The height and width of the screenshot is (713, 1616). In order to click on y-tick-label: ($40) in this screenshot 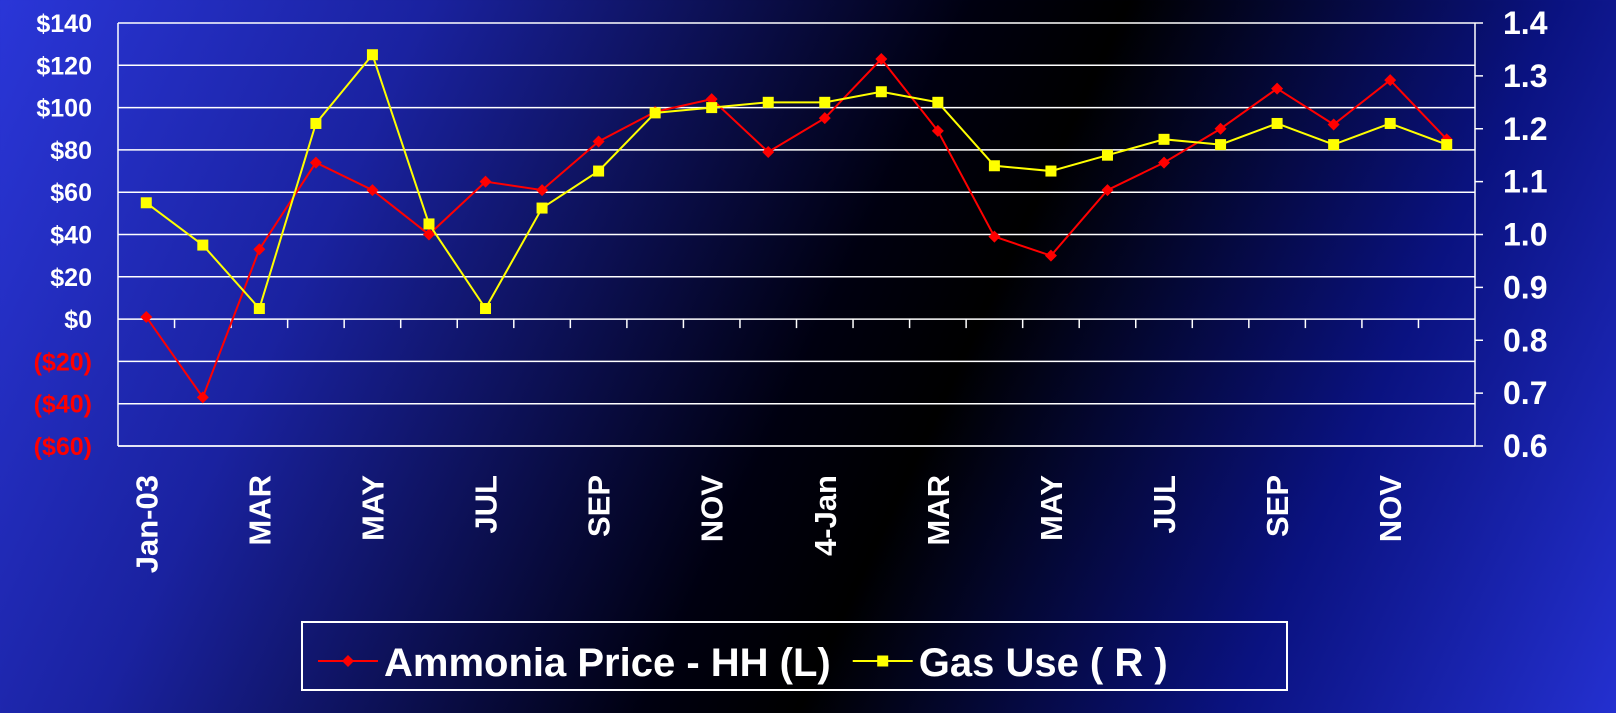, I will do `click(63, 405)`.